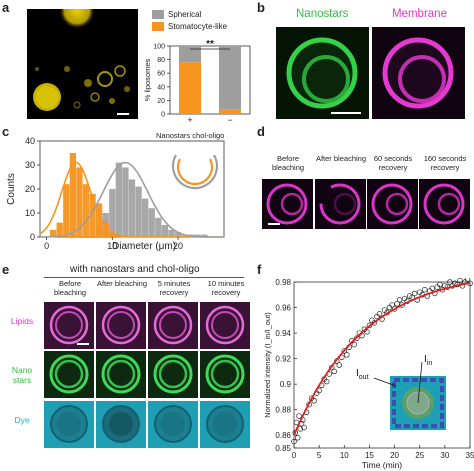 The width and height of the screenshot is (474, 471). What do you see at coordinates (286, 384) in the screenshot?
I see `y-tick-label-f: 0.9` at bounding box center [286, 384].